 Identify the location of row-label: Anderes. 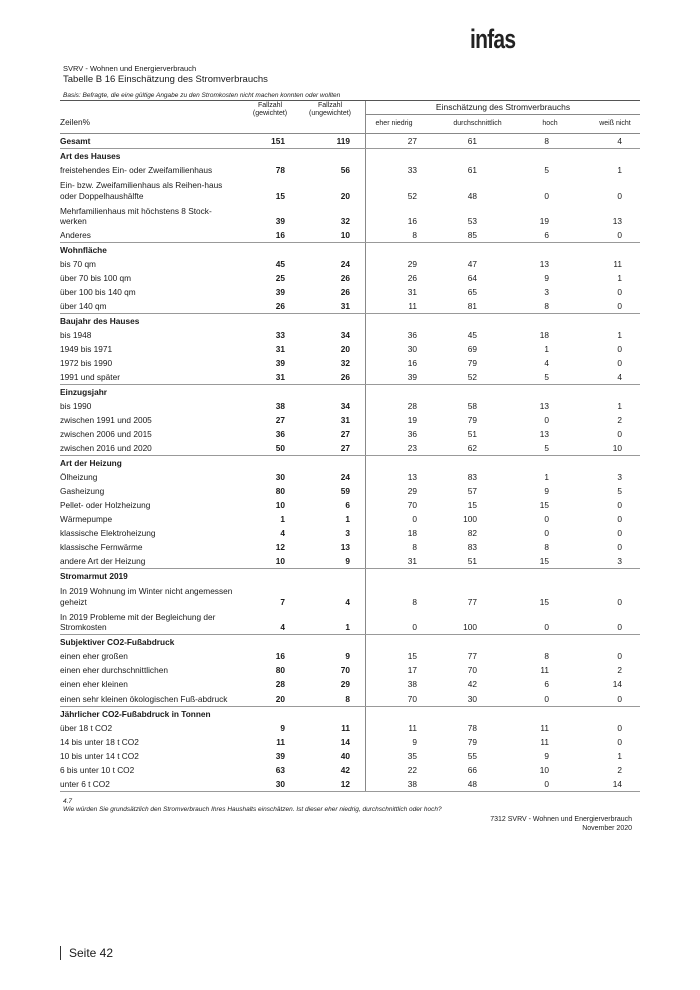
(75, 235).